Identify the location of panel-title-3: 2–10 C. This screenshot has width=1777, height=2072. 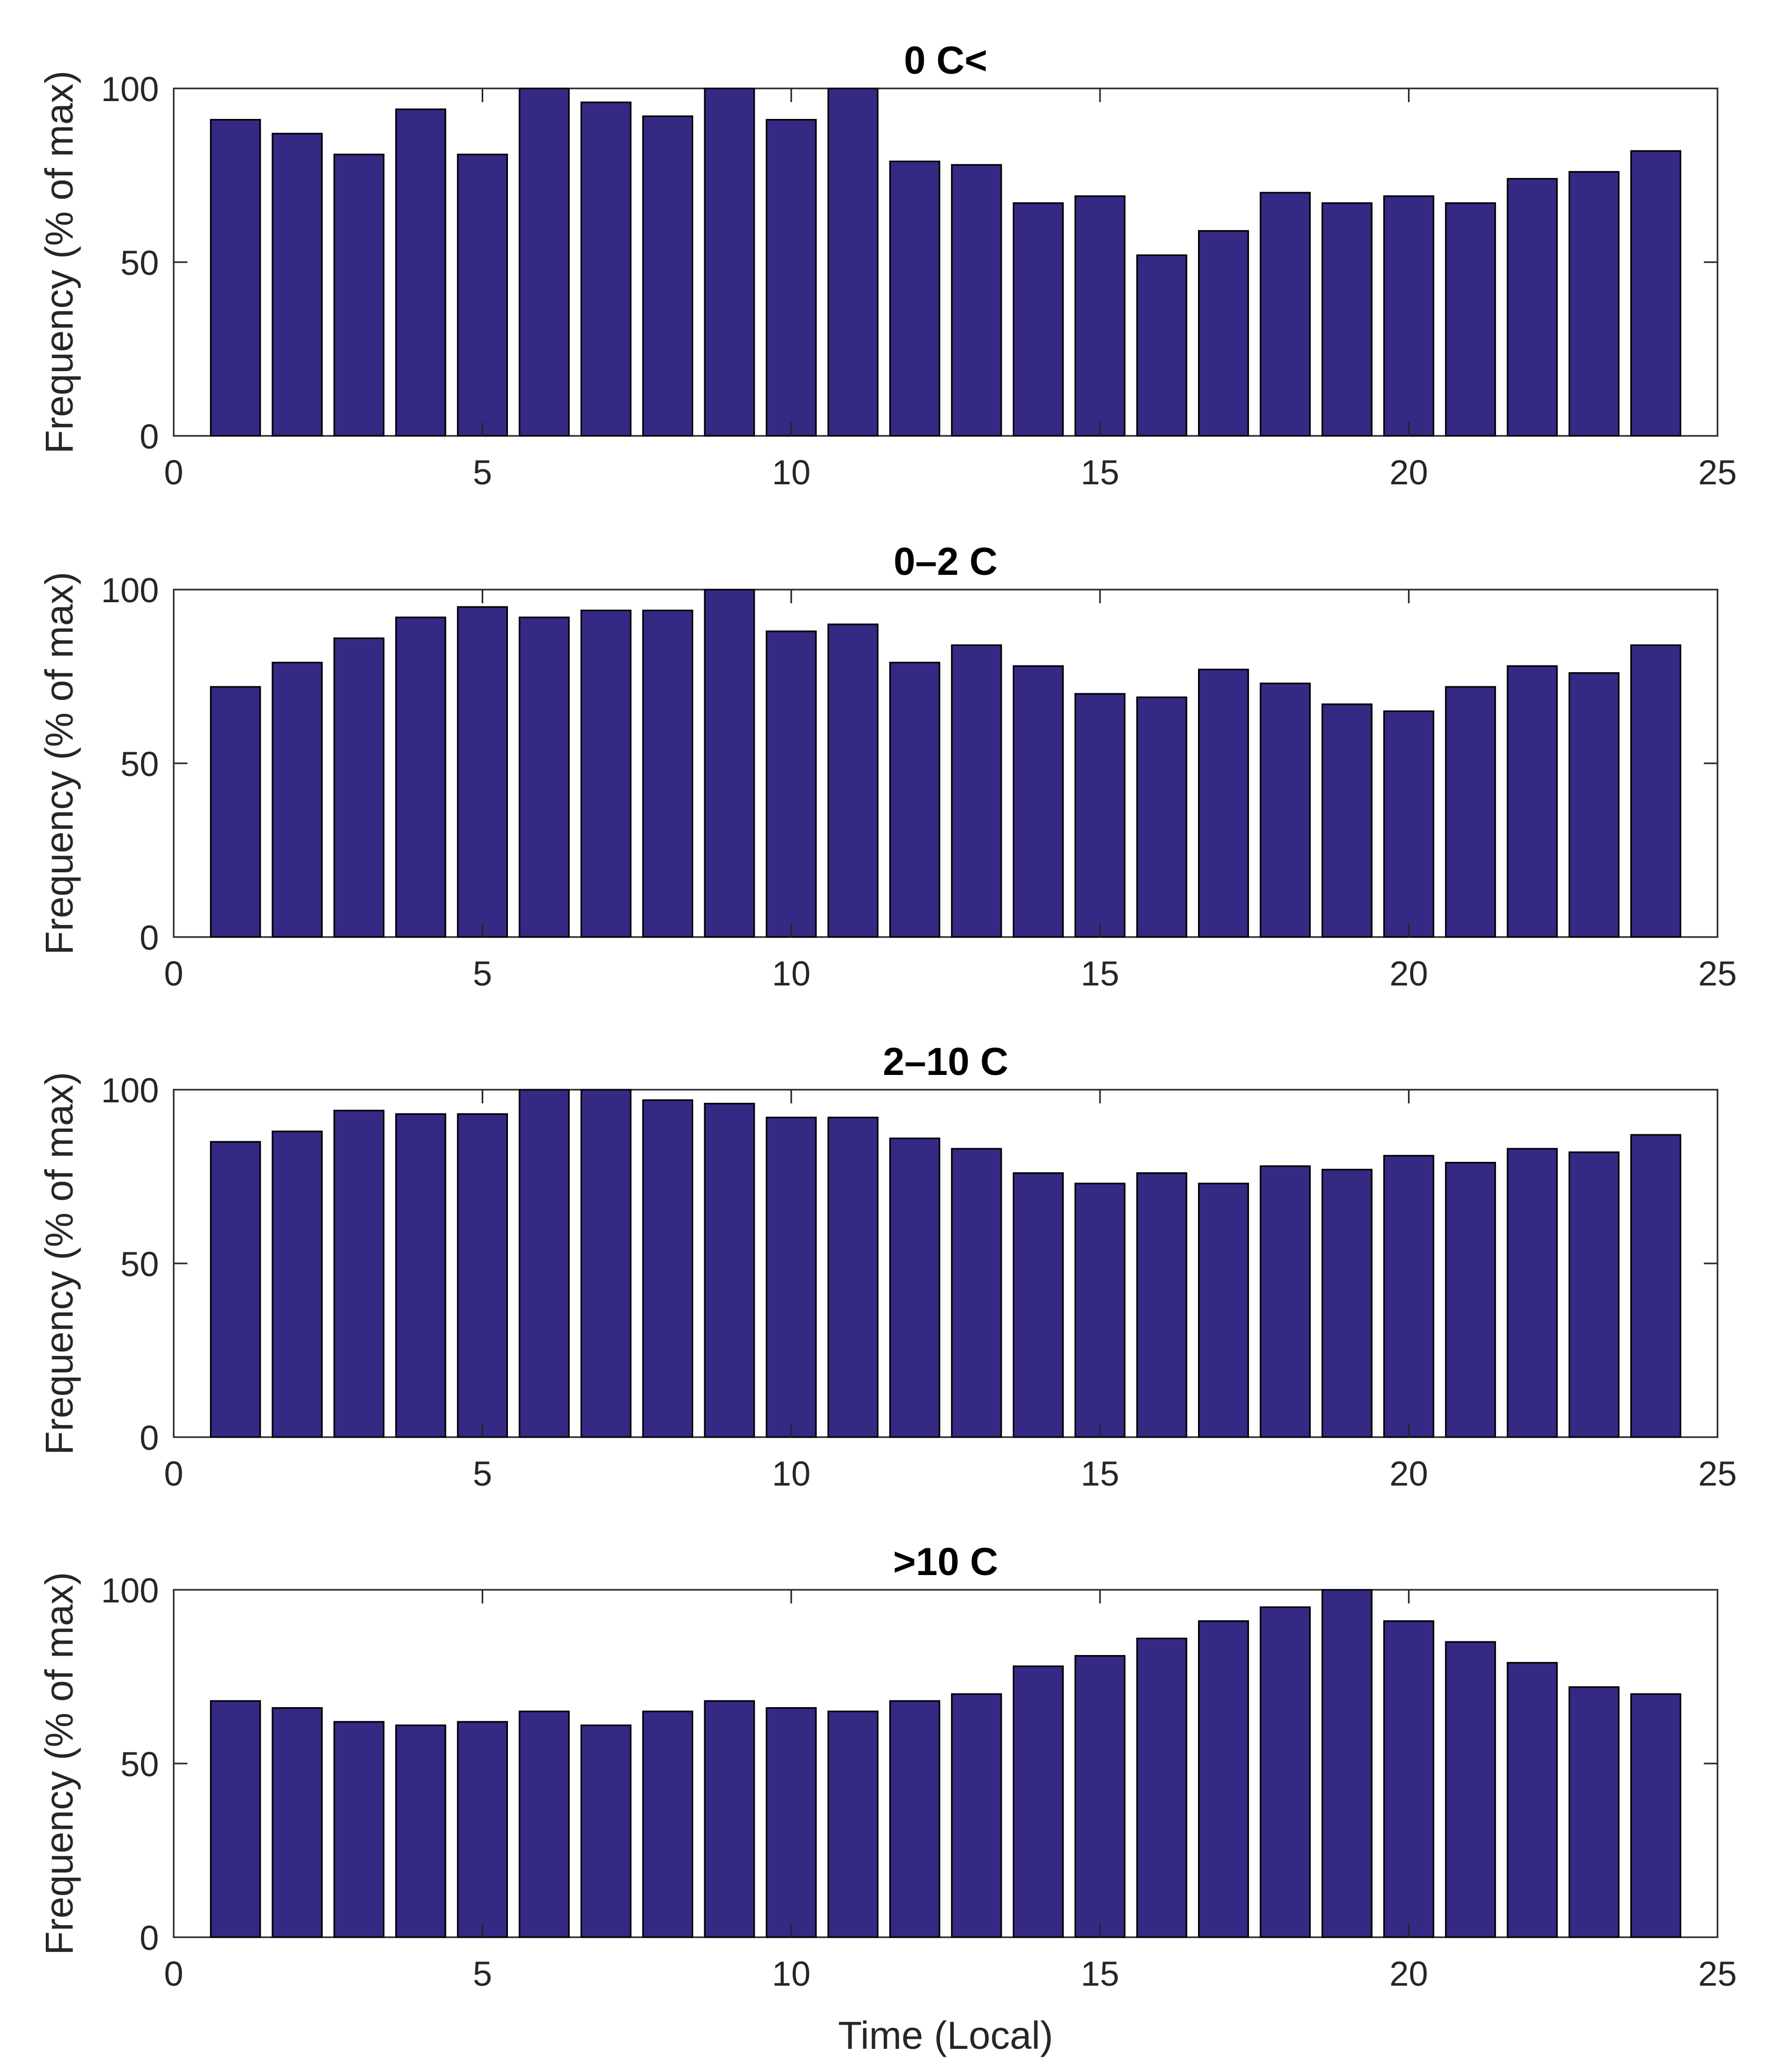
(946, 1061).